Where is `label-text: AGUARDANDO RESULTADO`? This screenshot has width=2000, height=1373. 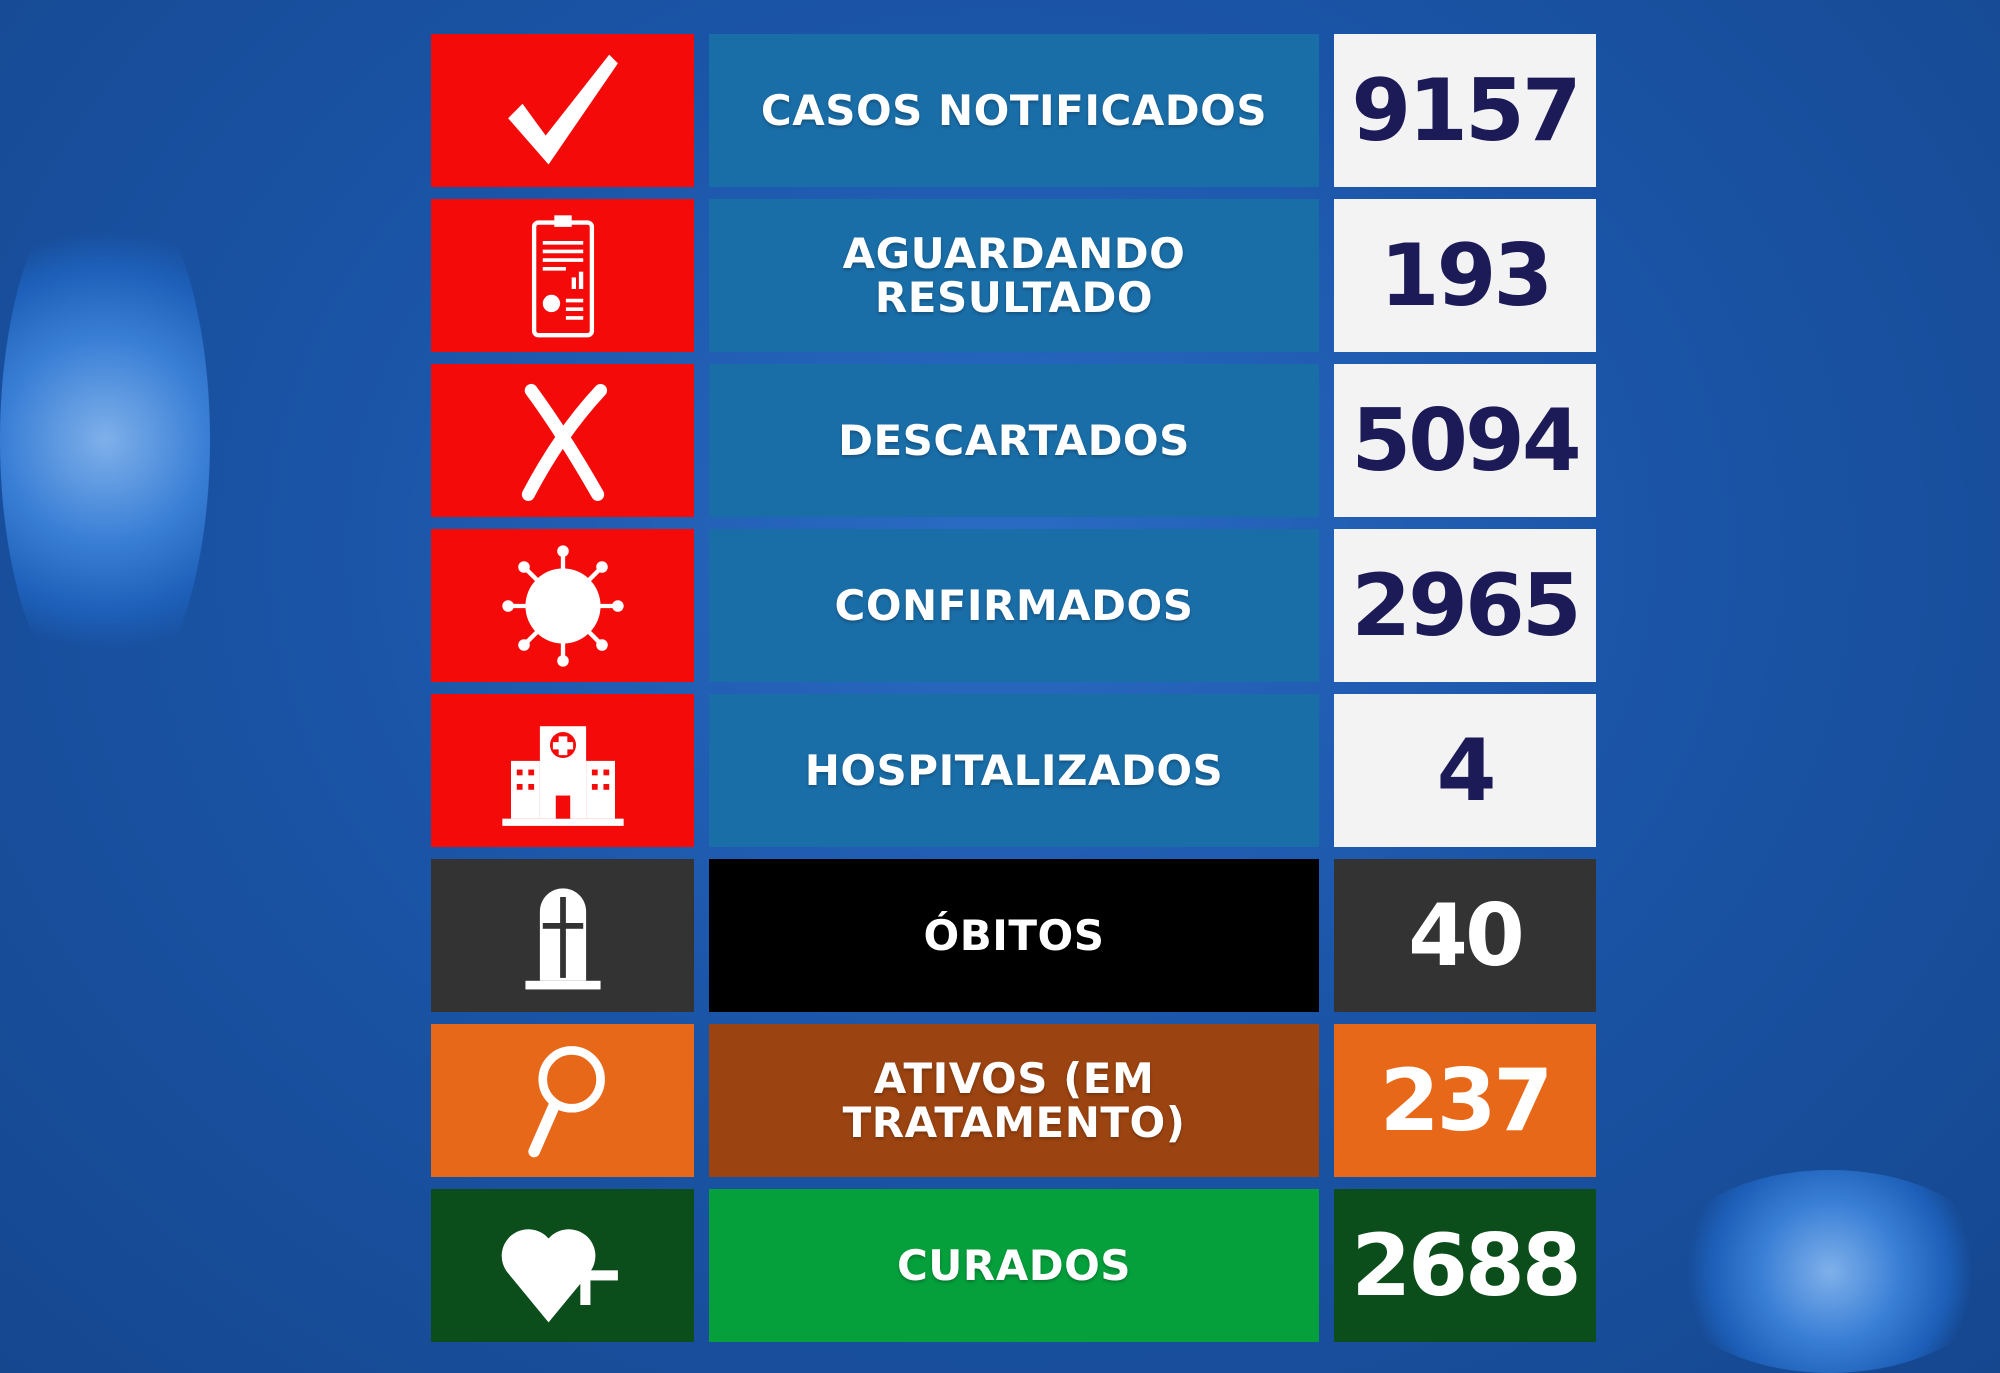
label-text: AGUARDANDO RESULTADO is located at coordinates (1014, 275).